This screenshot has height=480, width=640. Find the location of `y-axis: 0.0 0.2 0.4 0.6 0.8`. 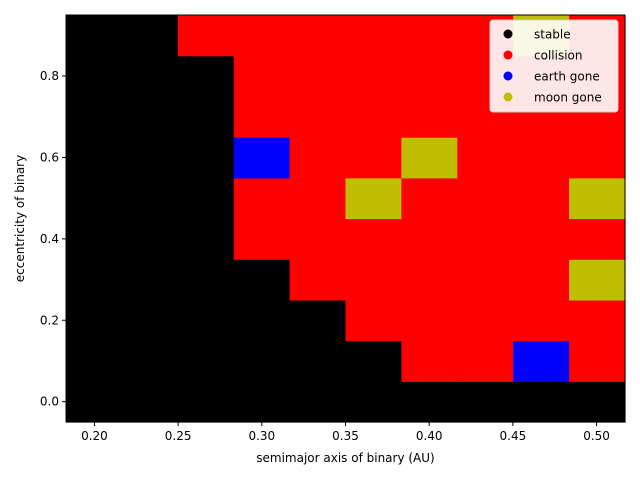

y-axis: 0.0 0.2 0.4 0.6 0.8 is located at coordinates (53, 239).